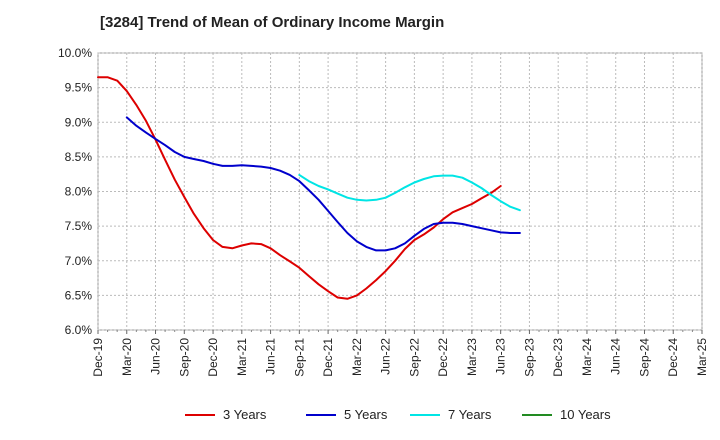 The width and height of the screenshot is (720, 440). Describe the element at coordinates (79, 122) in the screenshot. I see `y-tick-label: 9.0%` at that location.